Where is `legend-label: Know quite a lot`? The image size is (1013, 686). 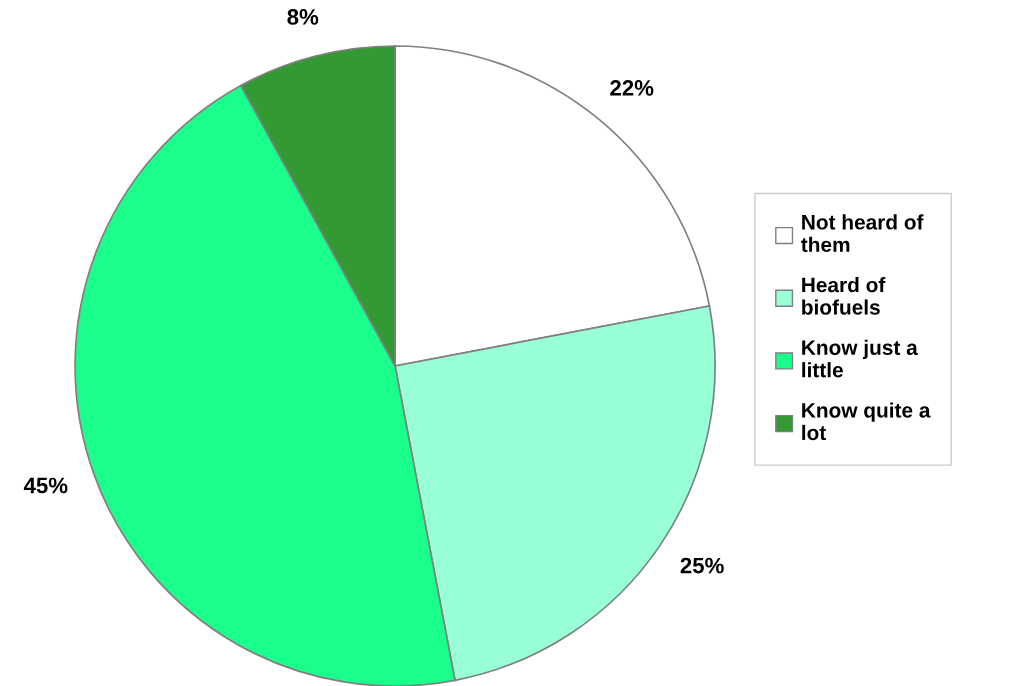
legend-label: Know quite a lot is located at coordinates (866, 421).